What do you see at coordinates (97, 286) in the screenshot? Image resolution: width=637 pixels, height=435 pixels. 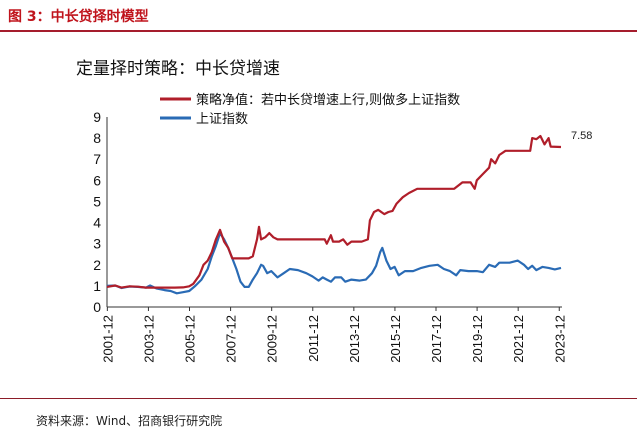 I see `y-tick-label: 1` at bounding box center [97, 286].